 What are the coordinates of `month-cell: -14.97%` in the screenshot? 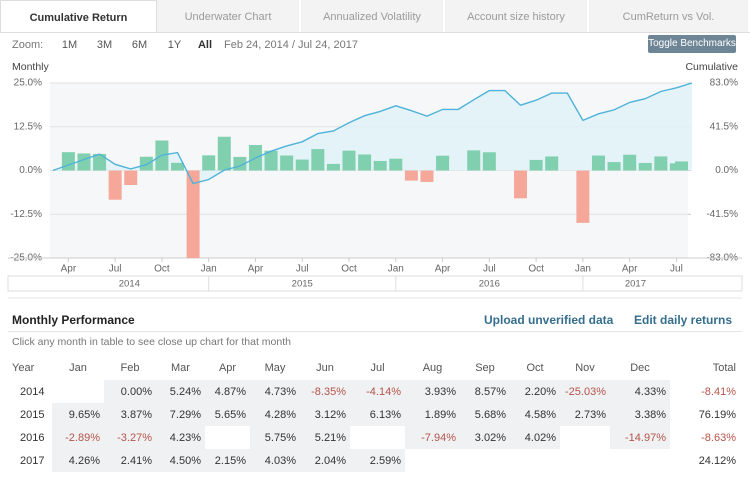 It's located at (640, 437).